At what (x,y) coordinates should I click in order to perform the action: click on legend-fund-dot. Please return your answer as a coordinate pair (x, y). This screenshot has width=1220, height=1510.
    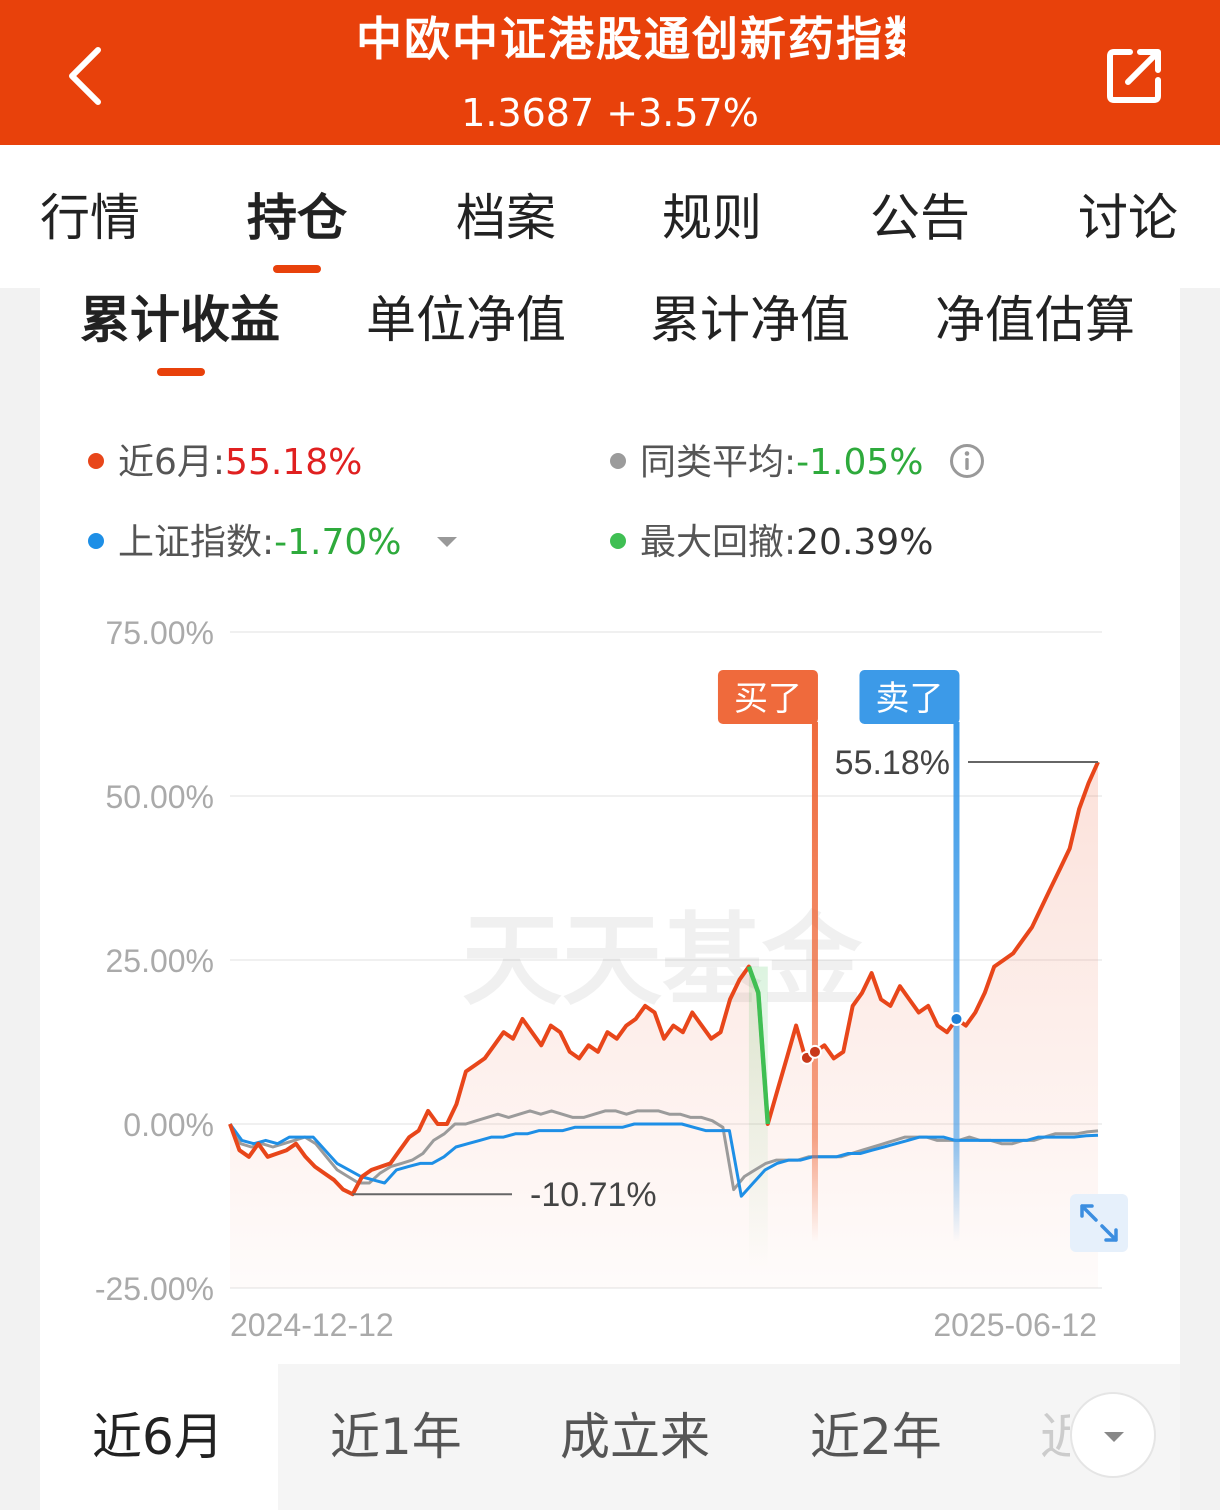
    Looking at the image, I should click on (96, 461).